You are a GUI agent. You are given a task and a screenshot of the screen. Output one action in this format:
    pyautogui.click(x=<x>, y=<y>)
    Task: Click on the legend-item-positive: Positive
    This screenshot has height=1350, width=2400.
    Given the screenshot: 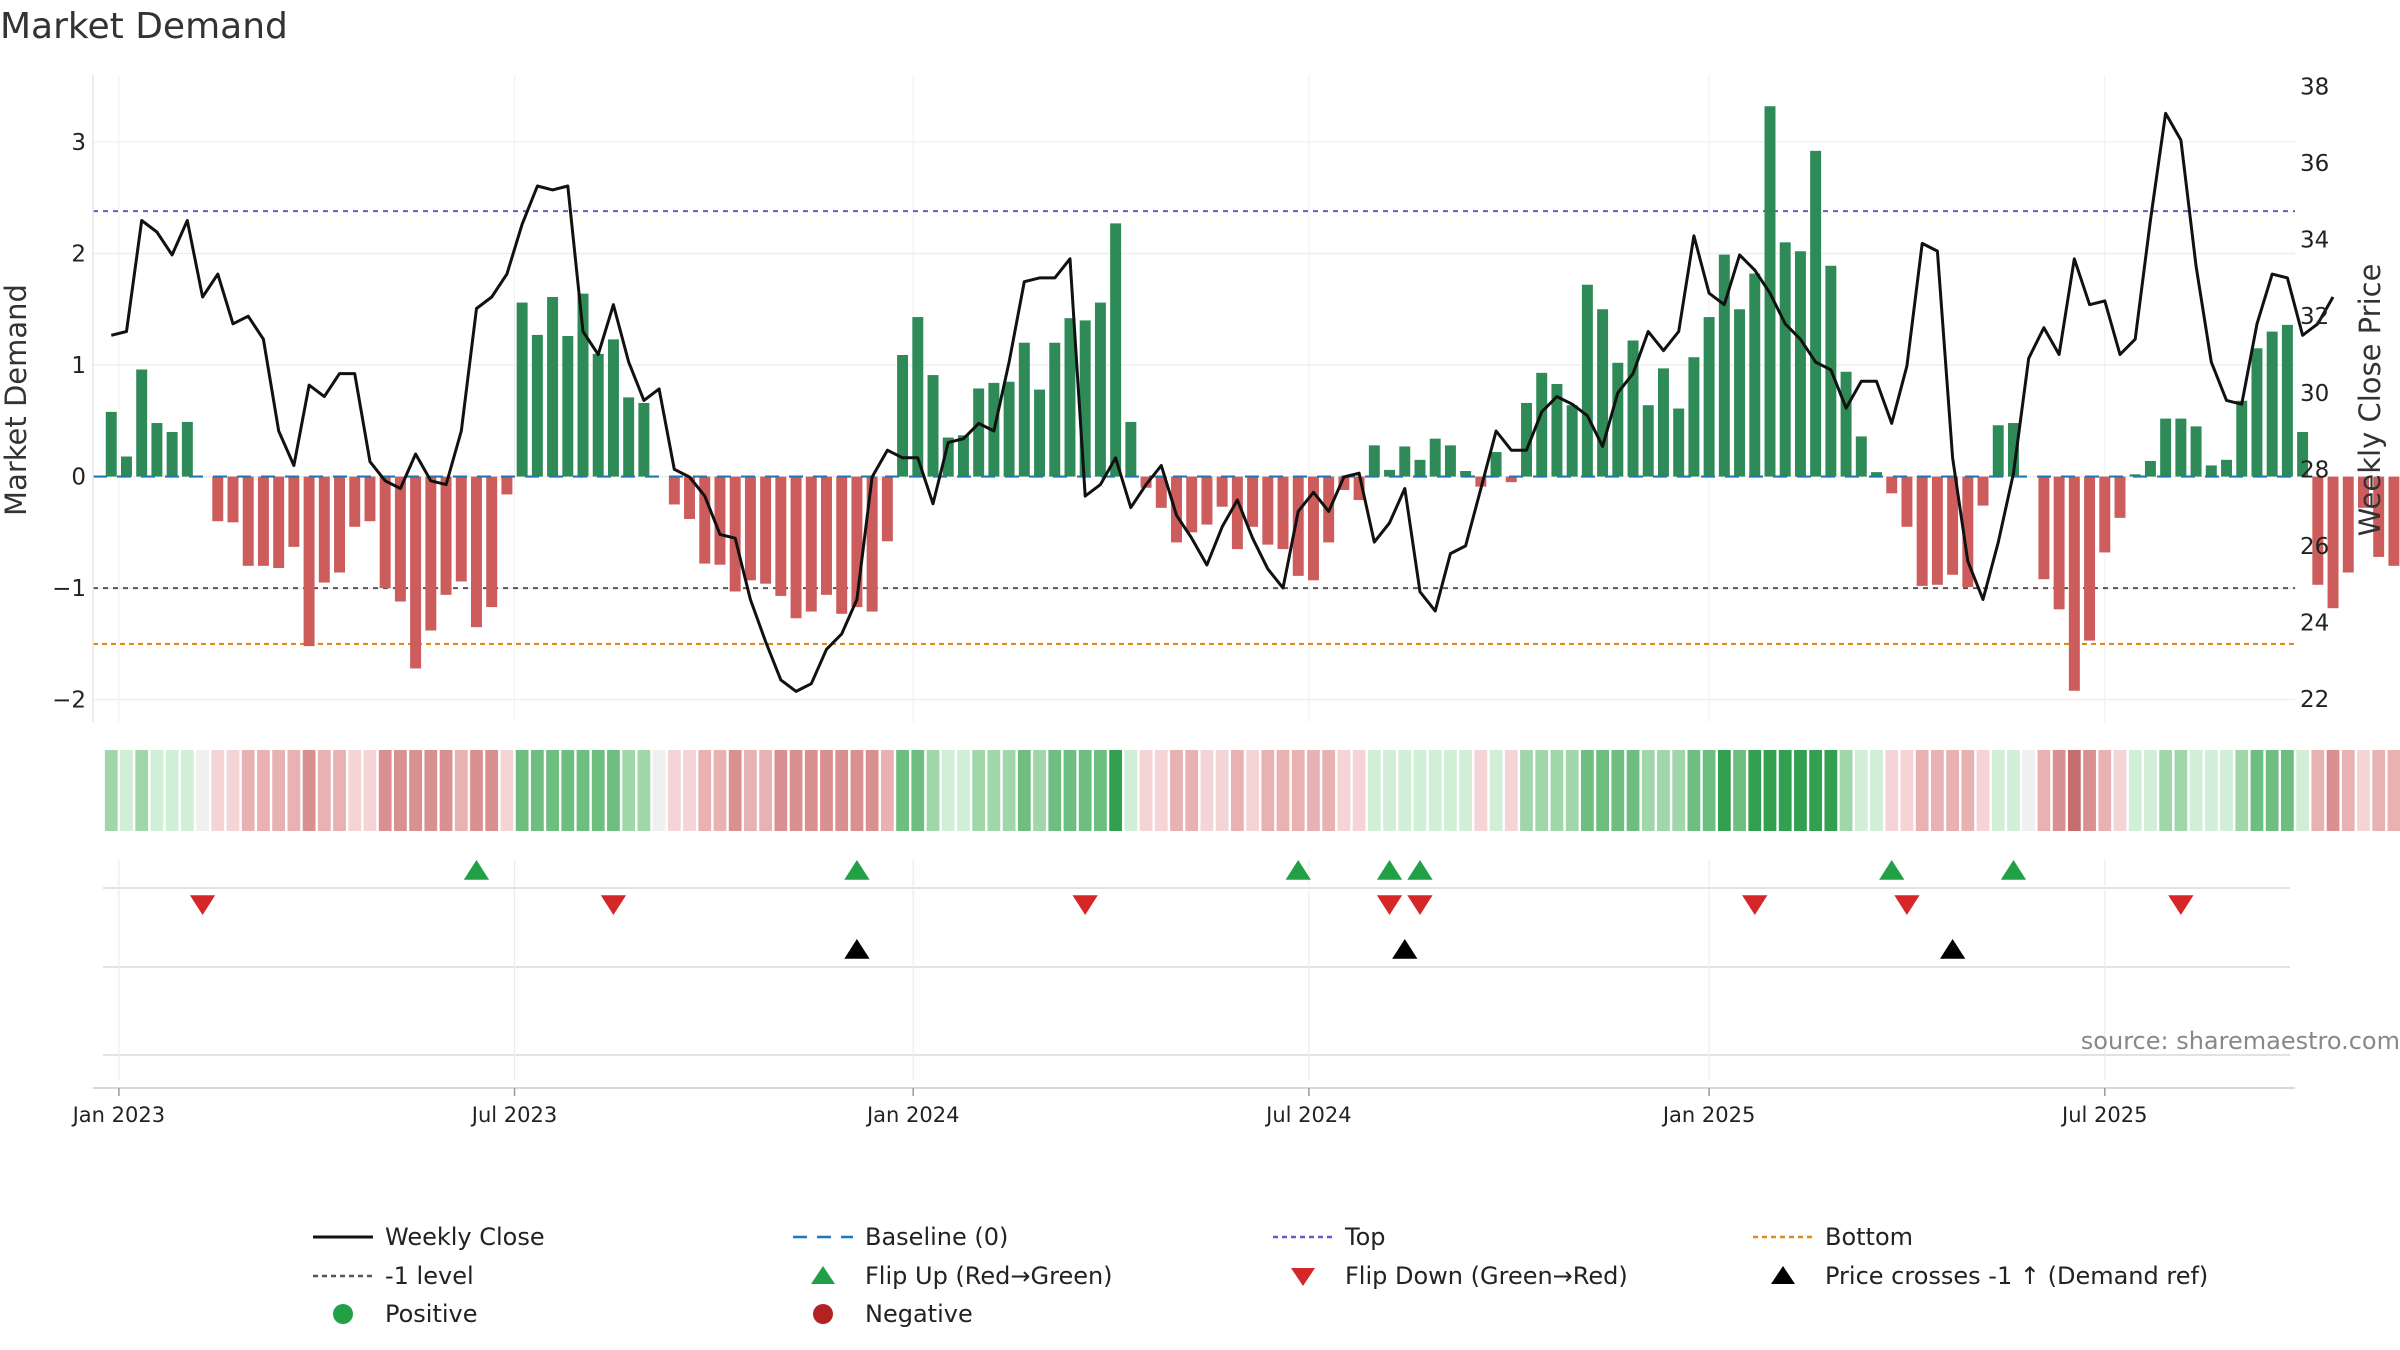 What is the action you would take?
    pyautogui.click(x=405, y=1314)
    